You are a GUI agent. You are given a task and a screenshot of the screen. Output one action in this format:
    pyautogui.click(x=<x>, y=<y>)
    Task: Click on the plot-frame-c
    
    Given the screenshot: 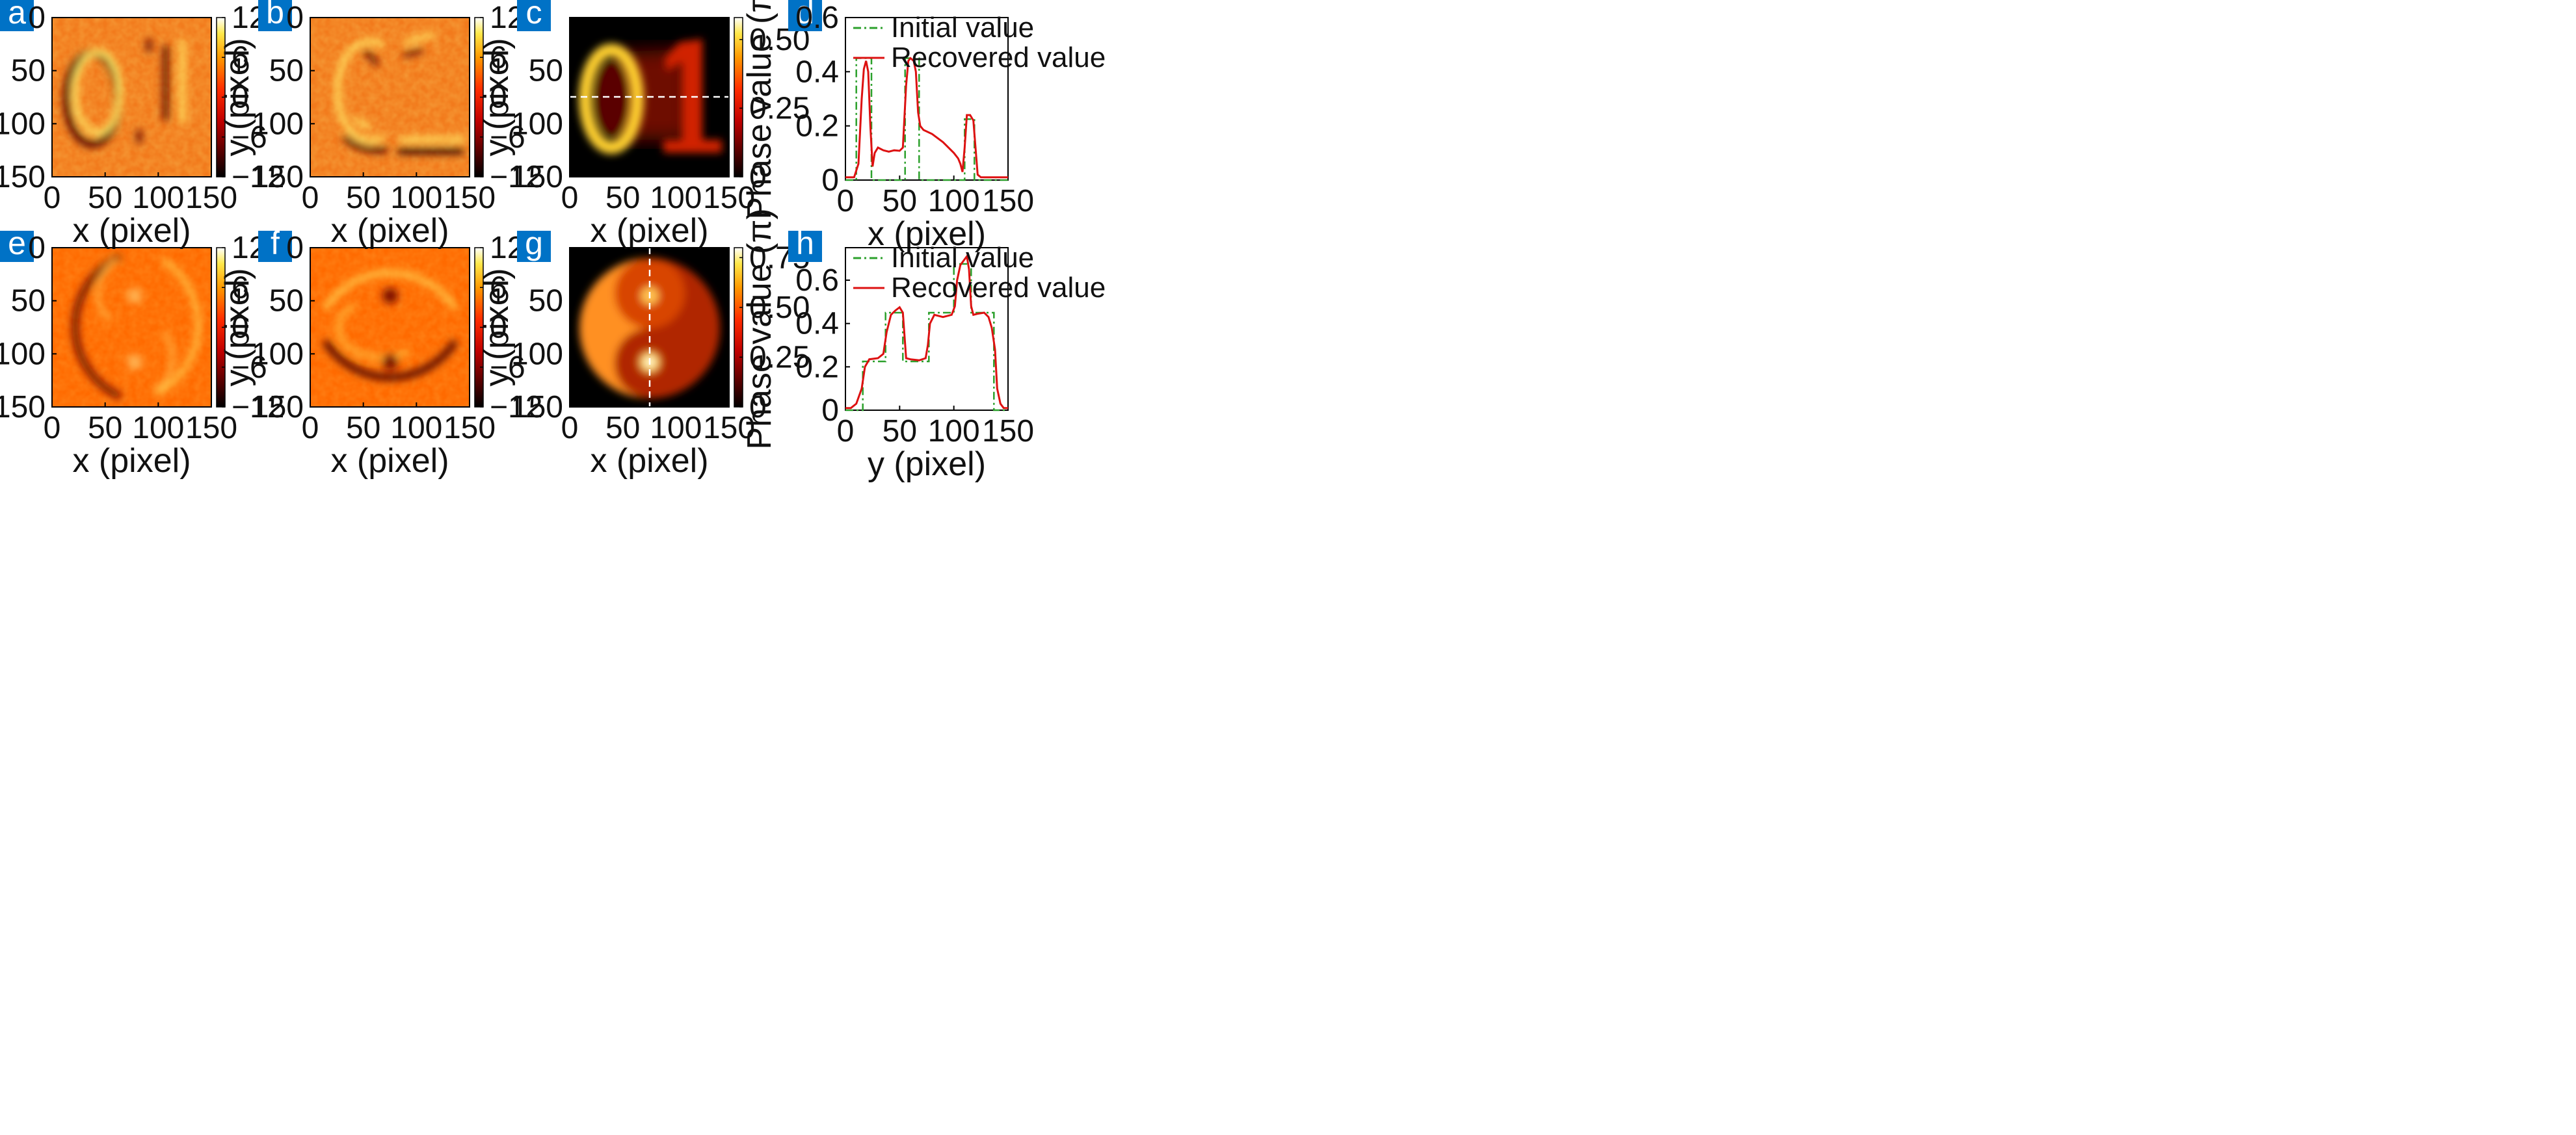 What is the action you would take?
    pyautogui.click(x=649, y=97)
    